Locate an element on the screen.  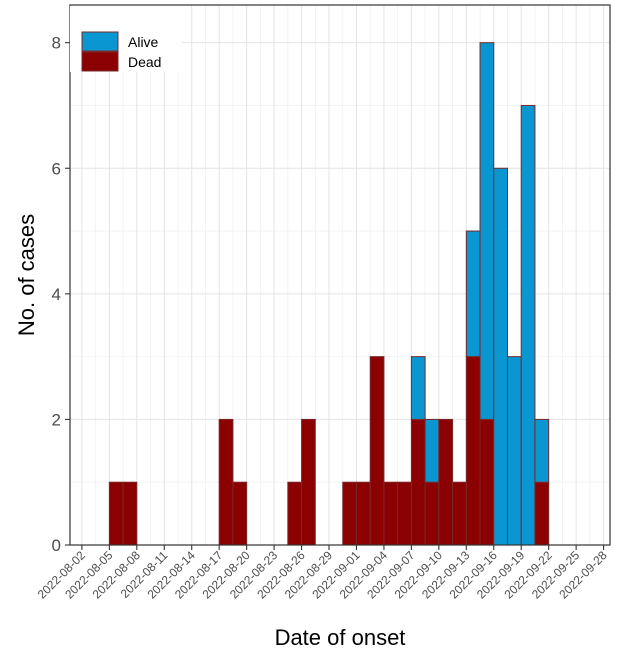
legend: Alive Dead is located at coordinates (126, 39).